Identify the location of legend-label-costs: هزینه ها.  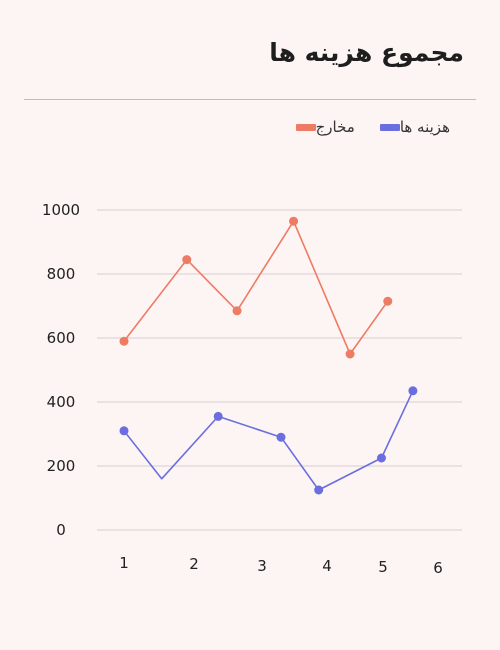
(424, 127).